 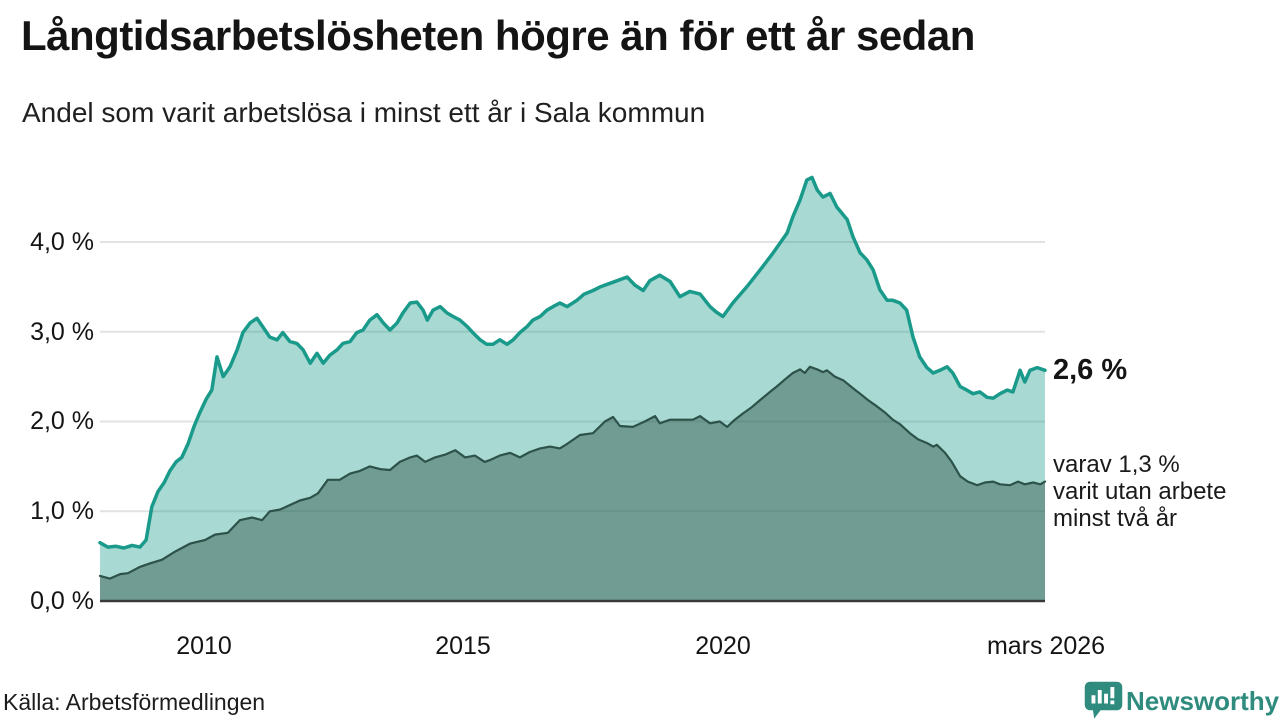 What do you see at coordinates (1115, 518) in the screenshot?
I see `sub-annotation-line-3: minst två år` at bounding box center [1115, 518].